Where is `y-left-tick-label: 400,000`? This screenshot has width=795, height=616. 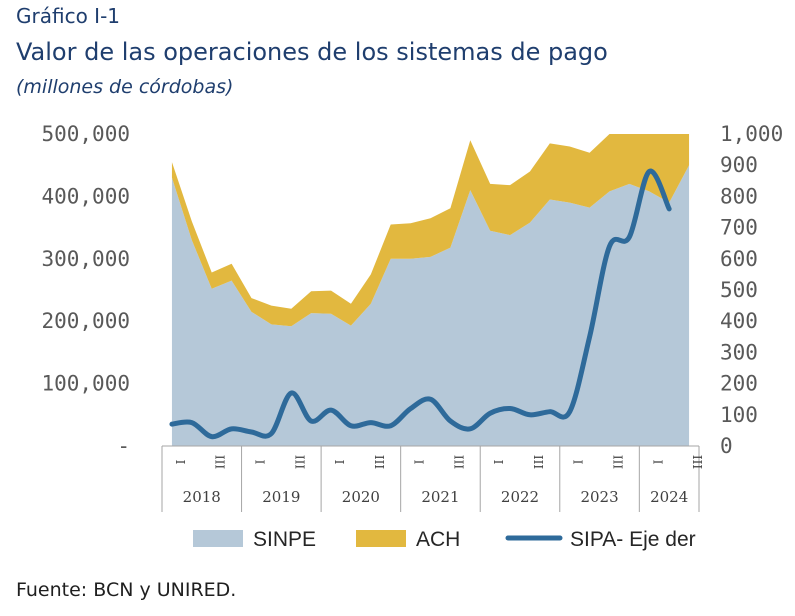 y-left-tick-label: 400,000 is located at coordinates (85, 196).